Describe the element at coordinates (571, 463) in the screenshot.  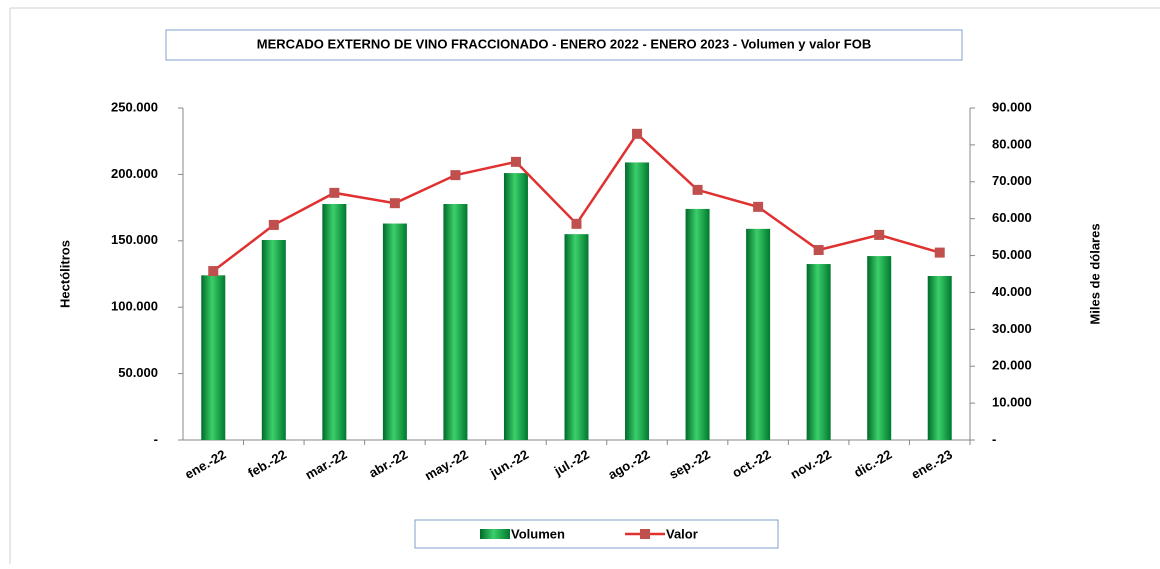
I see `x-tick-label: jul.-22` at that location.